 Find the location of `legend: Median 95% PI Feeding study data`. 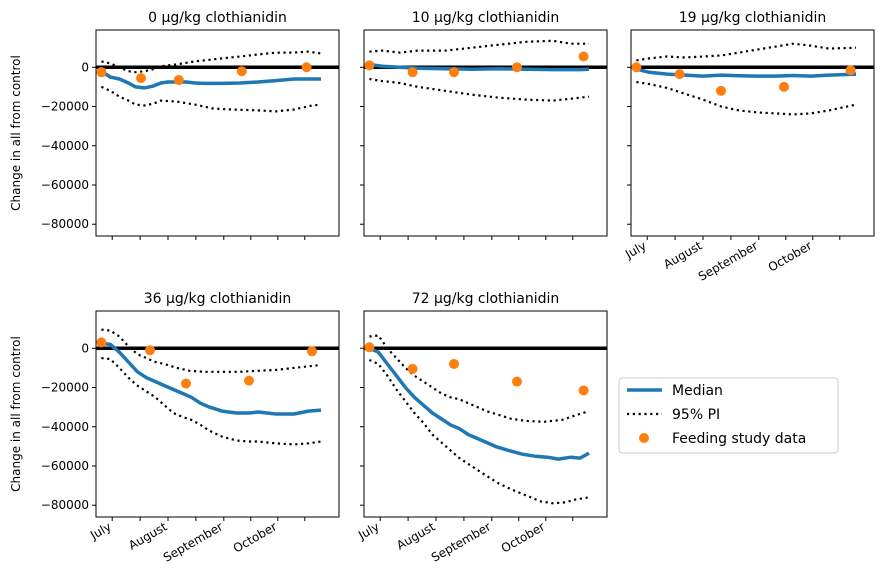

legend: Median 95% PI Feeding study data is located at coordinates (728, 415).